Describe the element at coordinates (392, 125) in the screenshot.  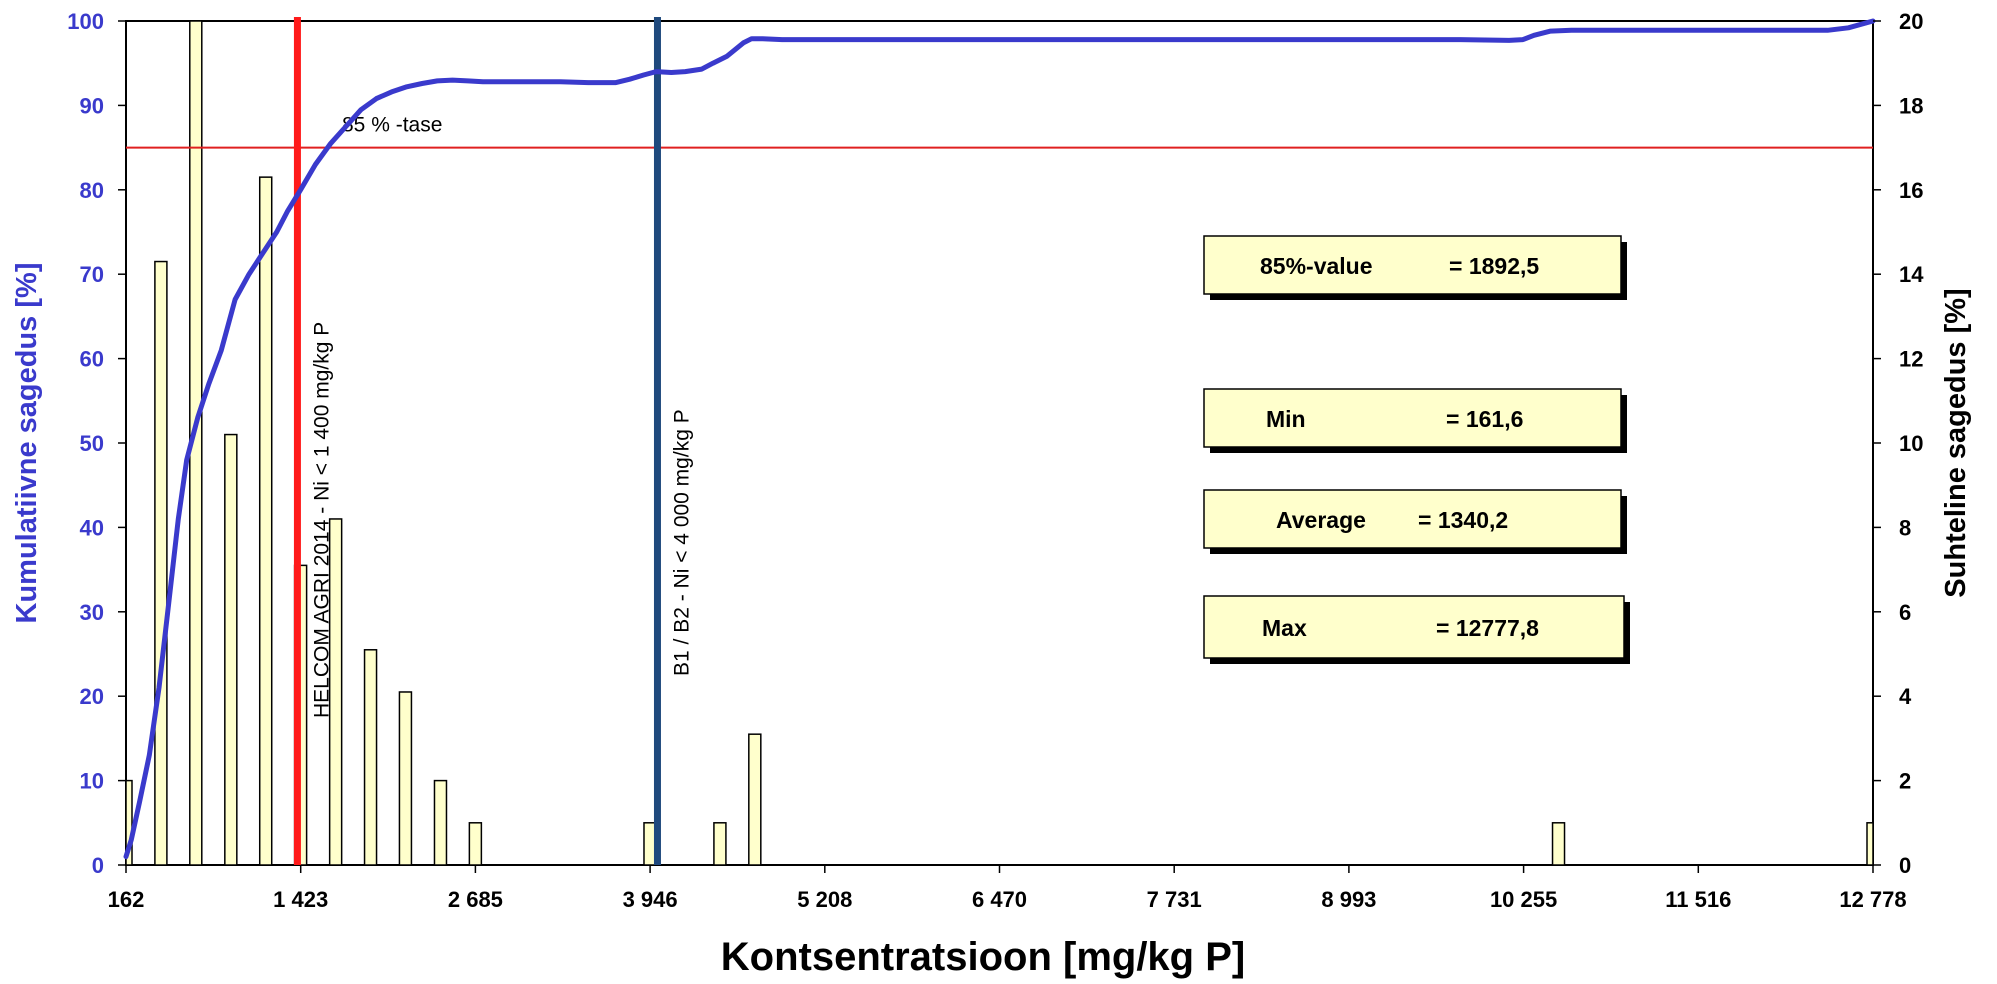
I see `threshold-label: 85 % -tase` at that location.